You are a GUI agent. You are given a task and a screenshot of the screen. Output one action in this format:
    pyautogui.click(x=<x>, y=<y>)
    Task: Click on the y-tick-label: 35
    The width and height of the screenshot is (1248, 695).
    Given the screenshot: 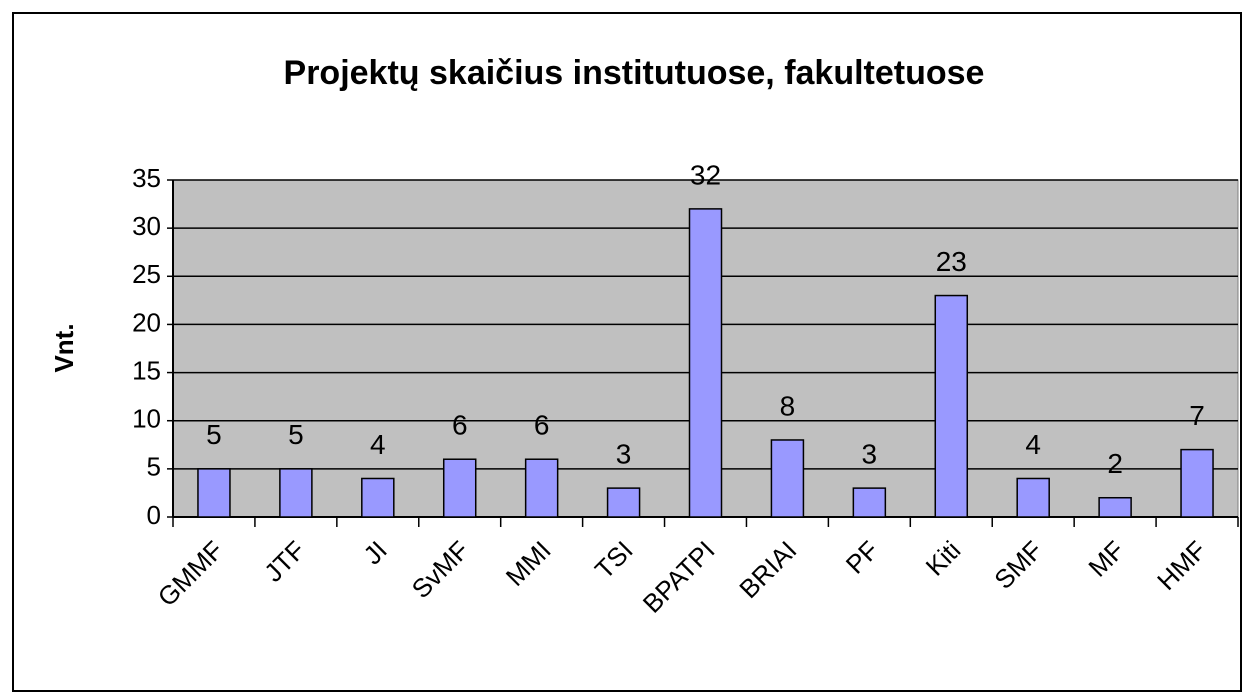 What is the action you would take?
    pyautogui.click(x=146, y=178)
    